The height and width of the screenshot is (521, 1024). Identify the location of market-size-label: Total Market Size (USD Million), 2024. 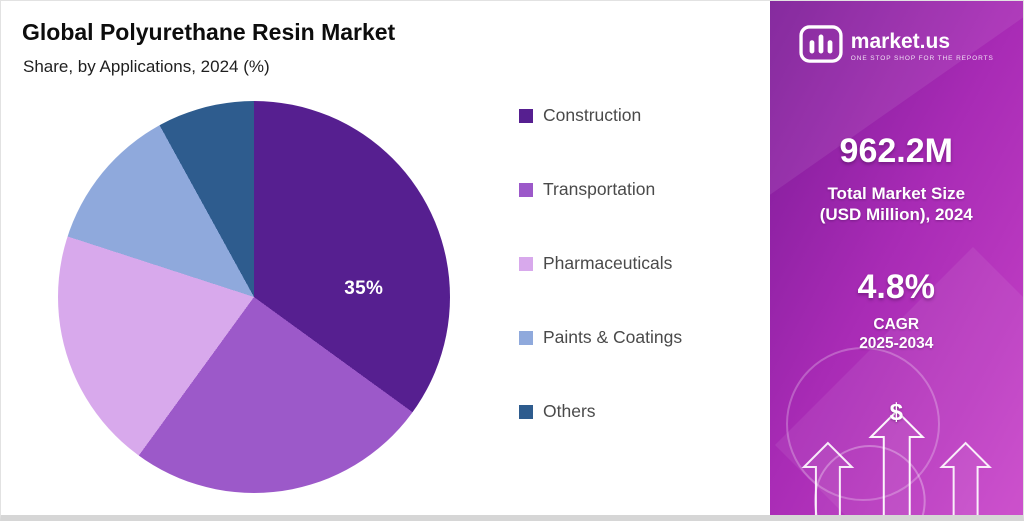
(897, 204).